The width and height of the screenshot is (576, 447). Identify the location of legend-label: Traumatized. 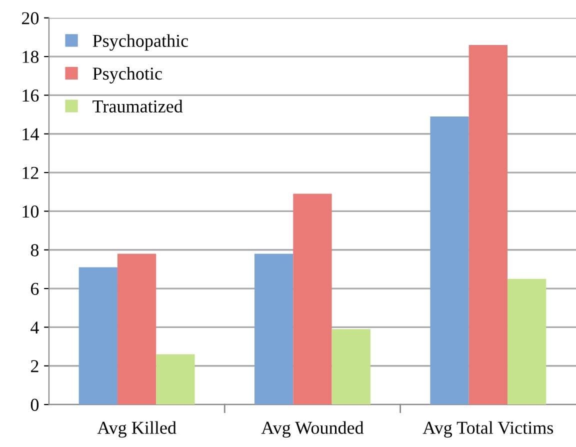
(137, 106).